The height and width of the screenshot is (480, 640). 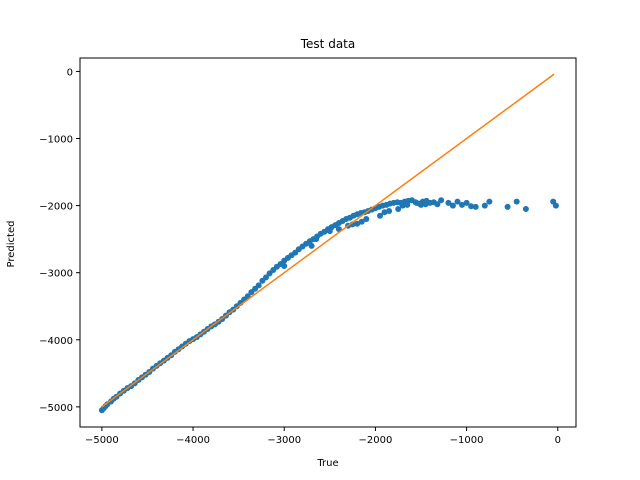 What do you see at coordinates (467, 440) in the screenshot?
I see `x-tick-label: −1000` at bounding box center [467, 440].